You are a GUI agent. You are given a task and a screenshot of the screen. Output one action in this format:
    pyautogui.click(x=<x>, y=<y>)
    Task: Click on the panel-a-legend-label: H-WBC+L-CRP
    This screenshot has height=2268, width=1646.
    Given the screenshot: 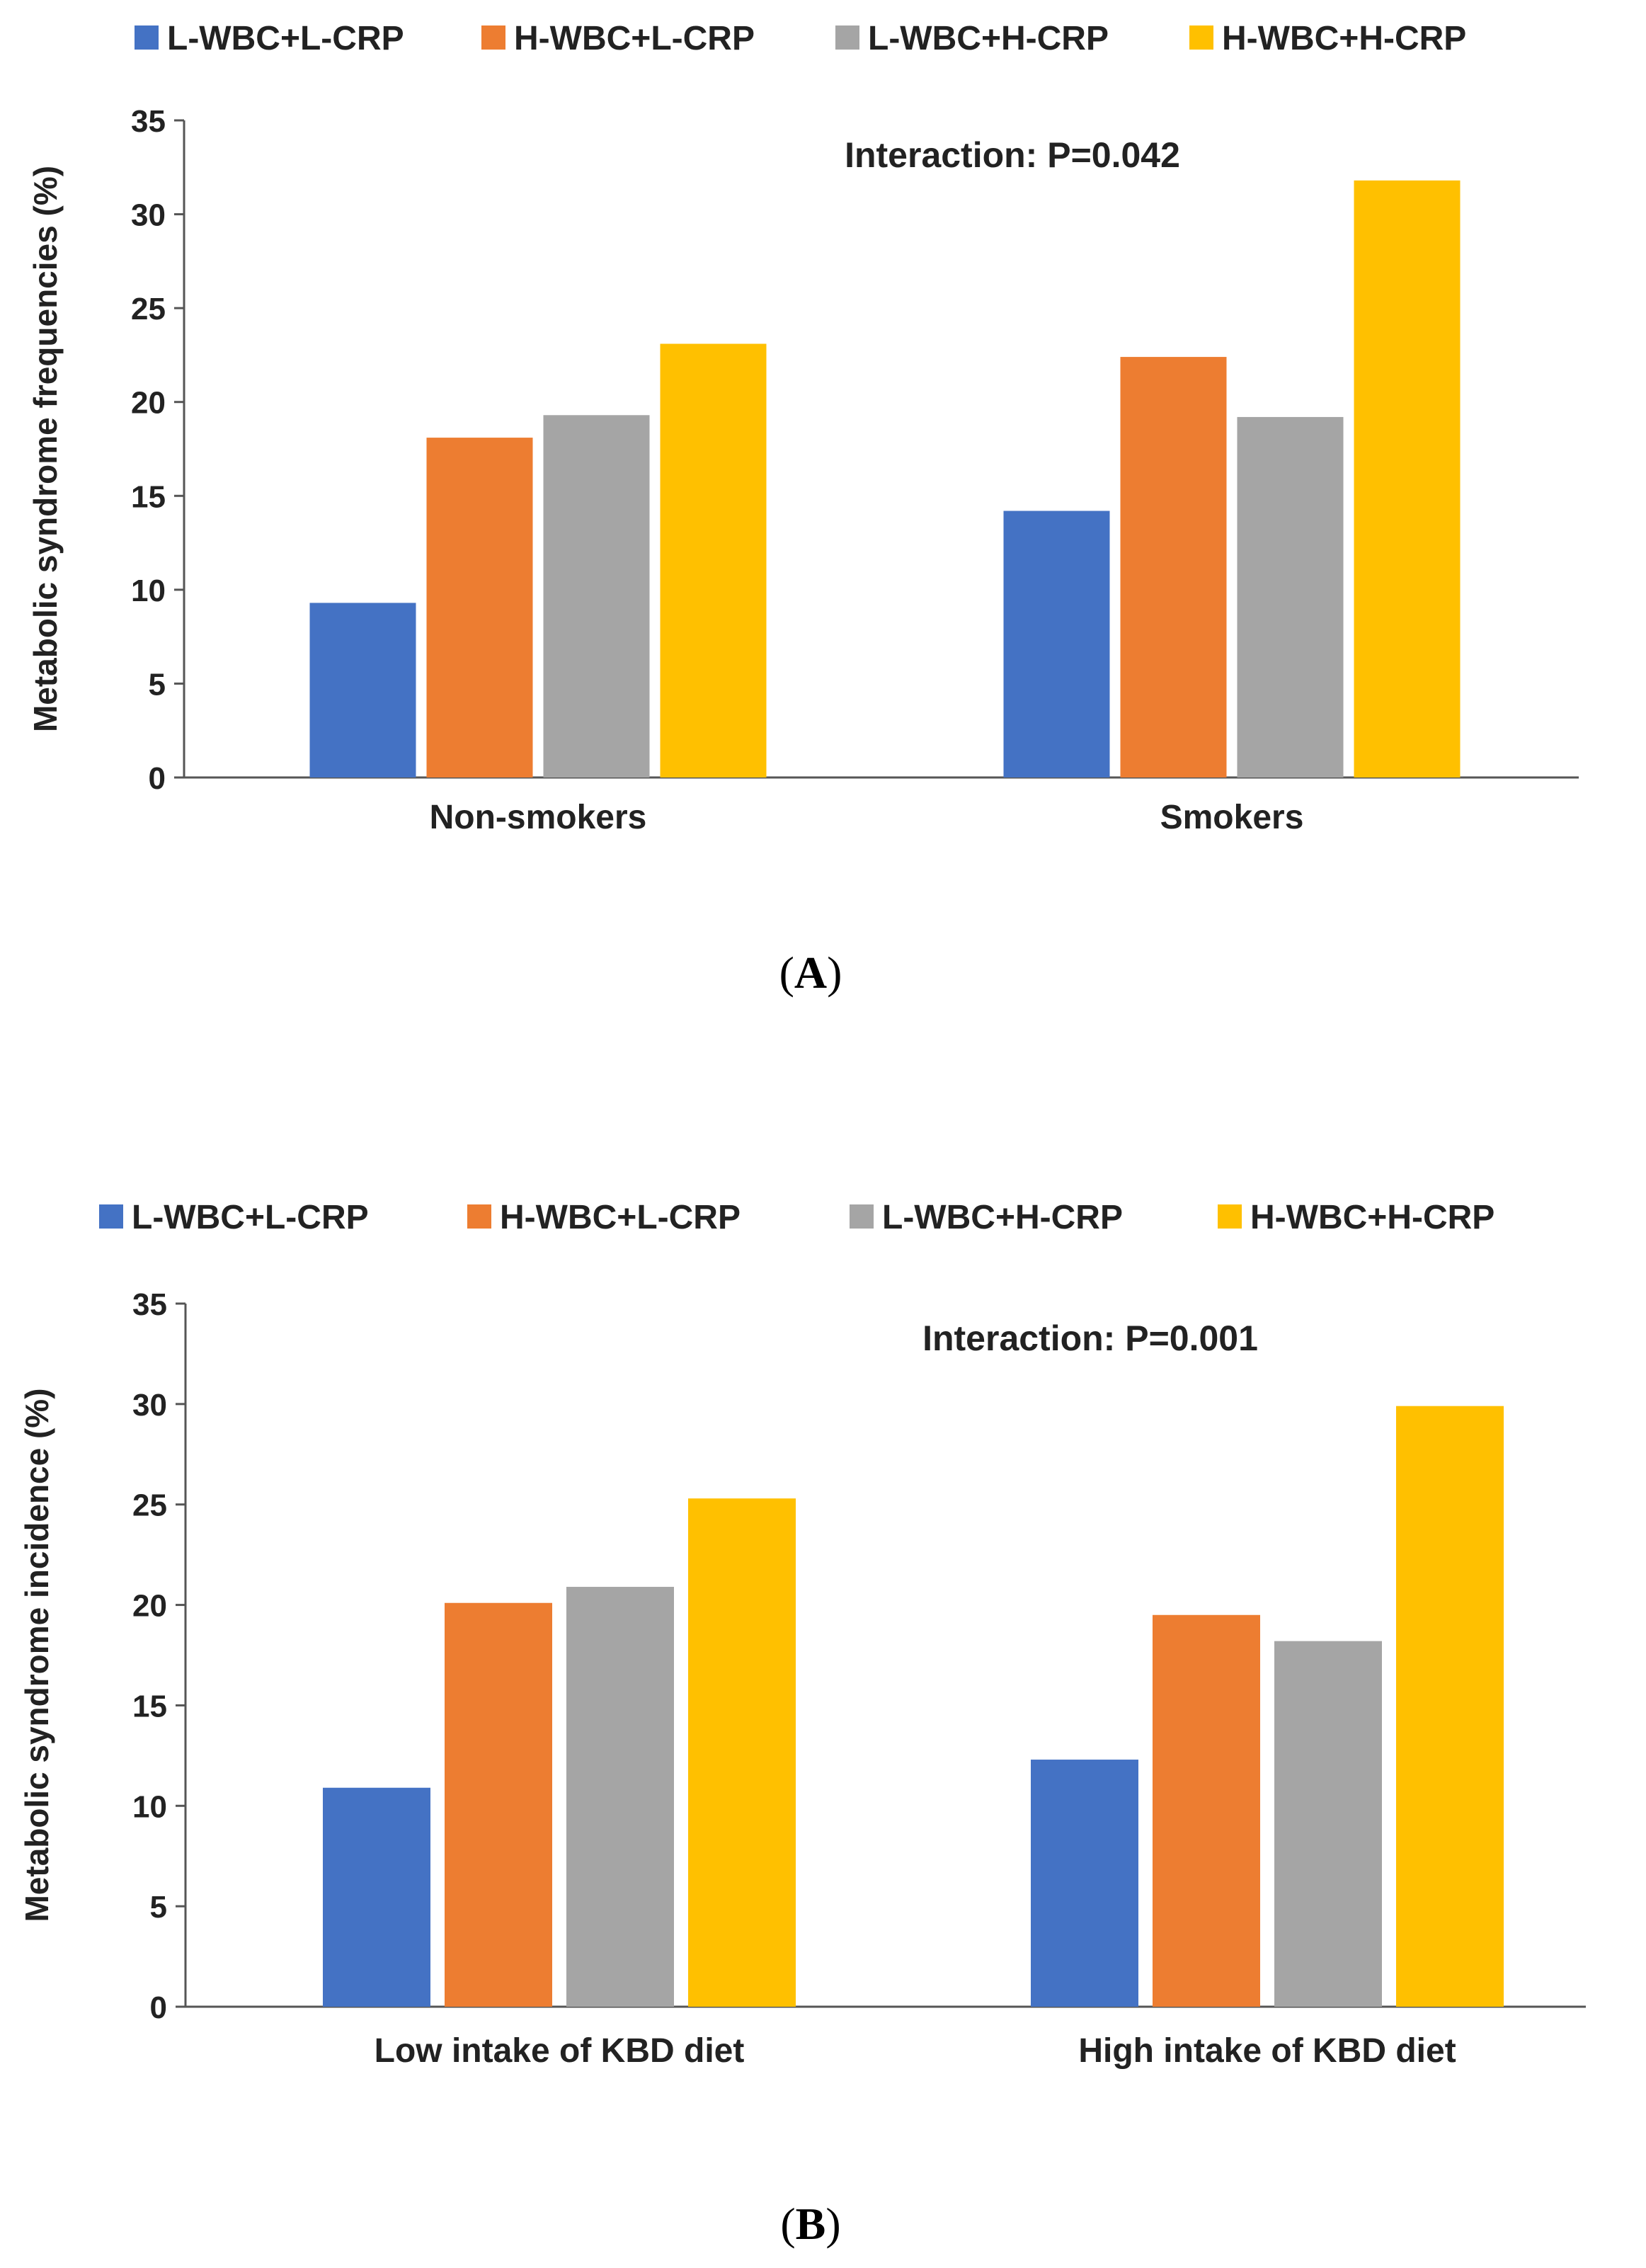 What is the action you would take?
    pyautogui.click(x=634, y=38)
    